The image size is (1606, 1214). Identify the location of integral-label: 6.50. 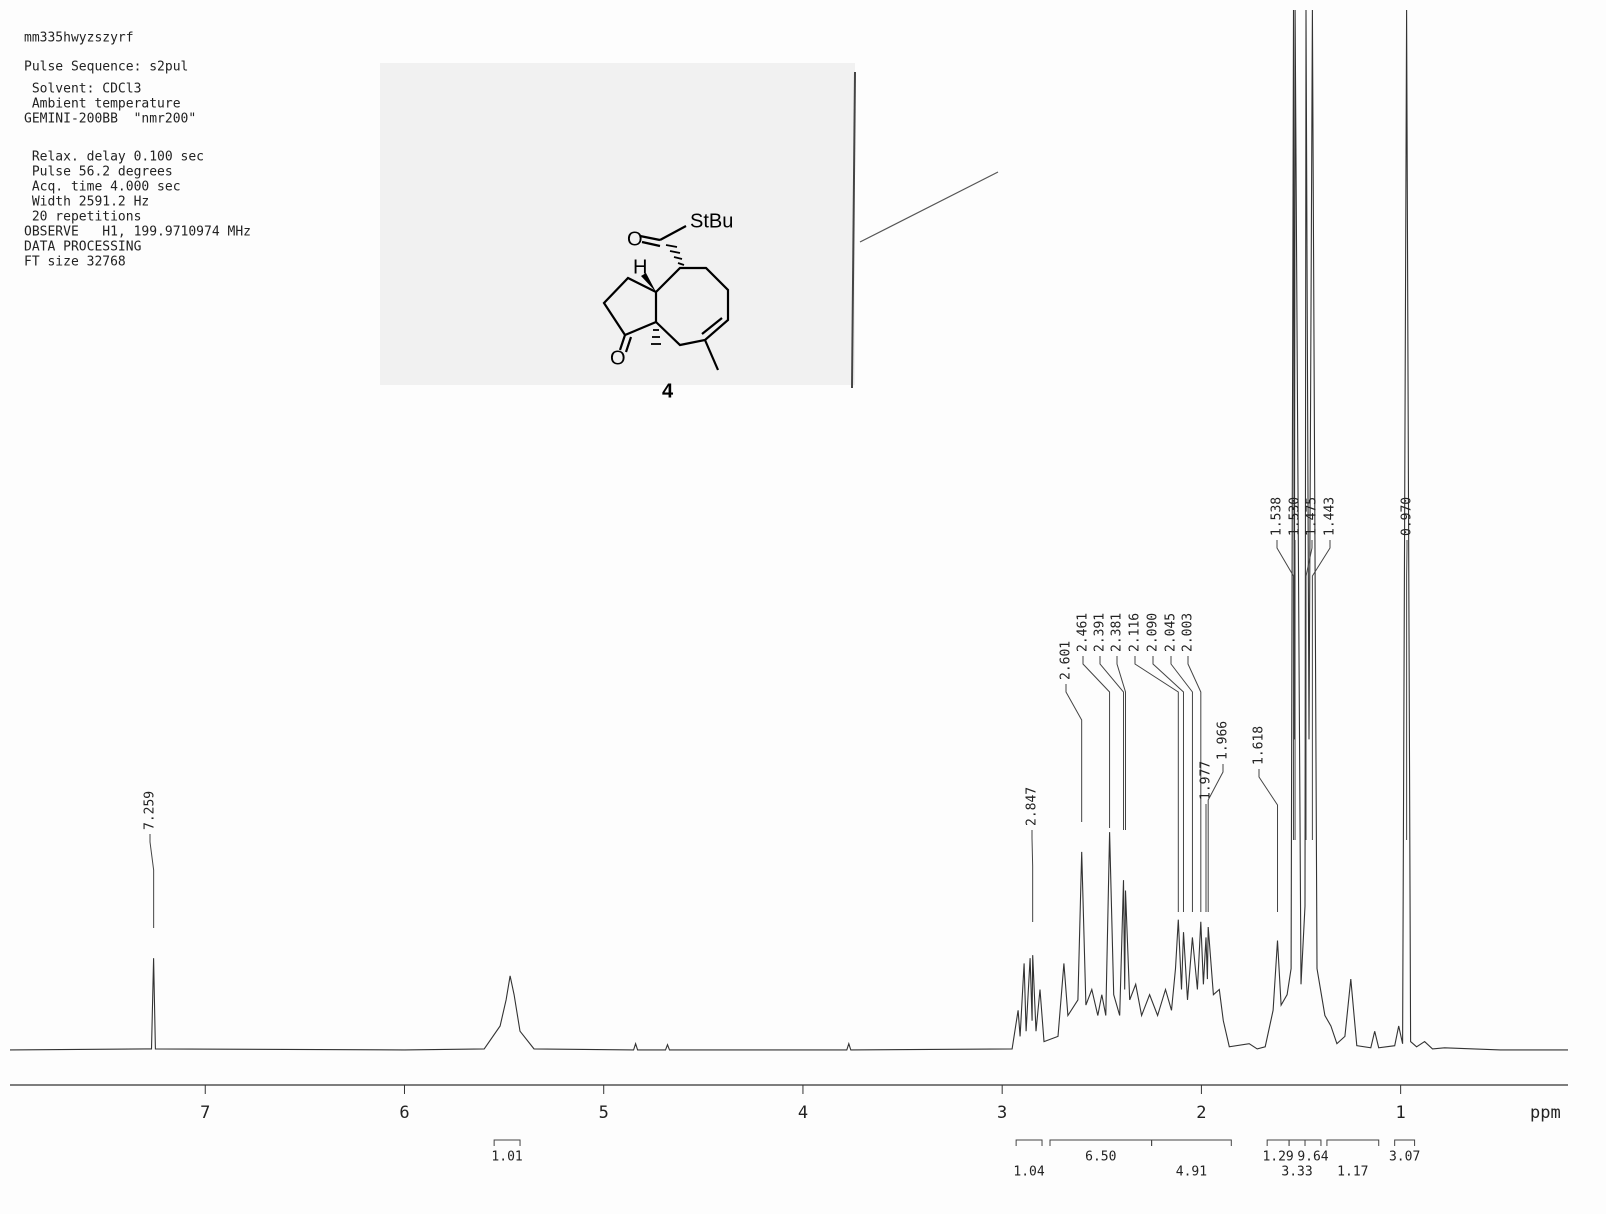
(1100, 1157).